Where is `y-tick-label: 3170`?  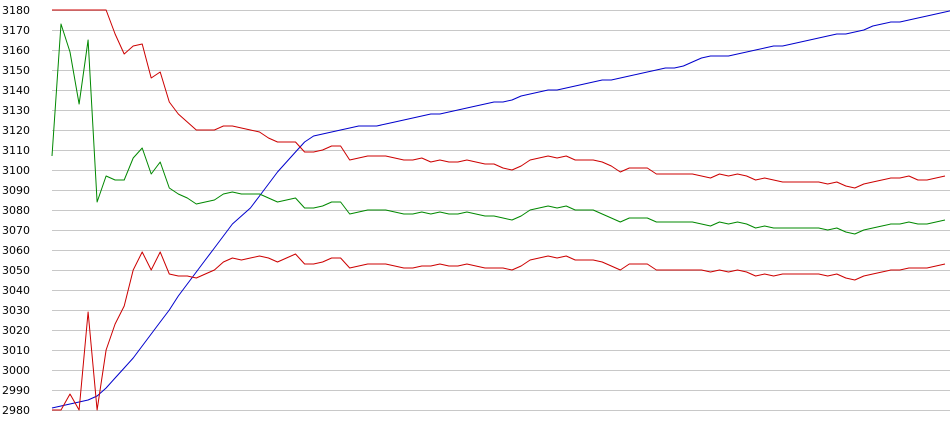
y-tick-label: 3170 is located at coordinates (16, 30).